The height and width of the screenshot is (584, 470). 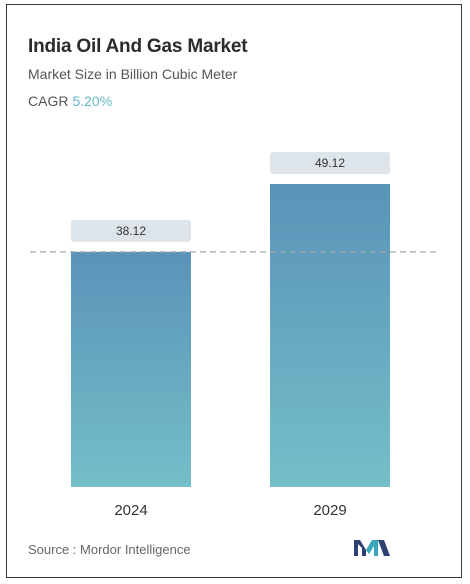 I want to click on cagr-line: CAGR 5.20%, so click(x=70, y=101).